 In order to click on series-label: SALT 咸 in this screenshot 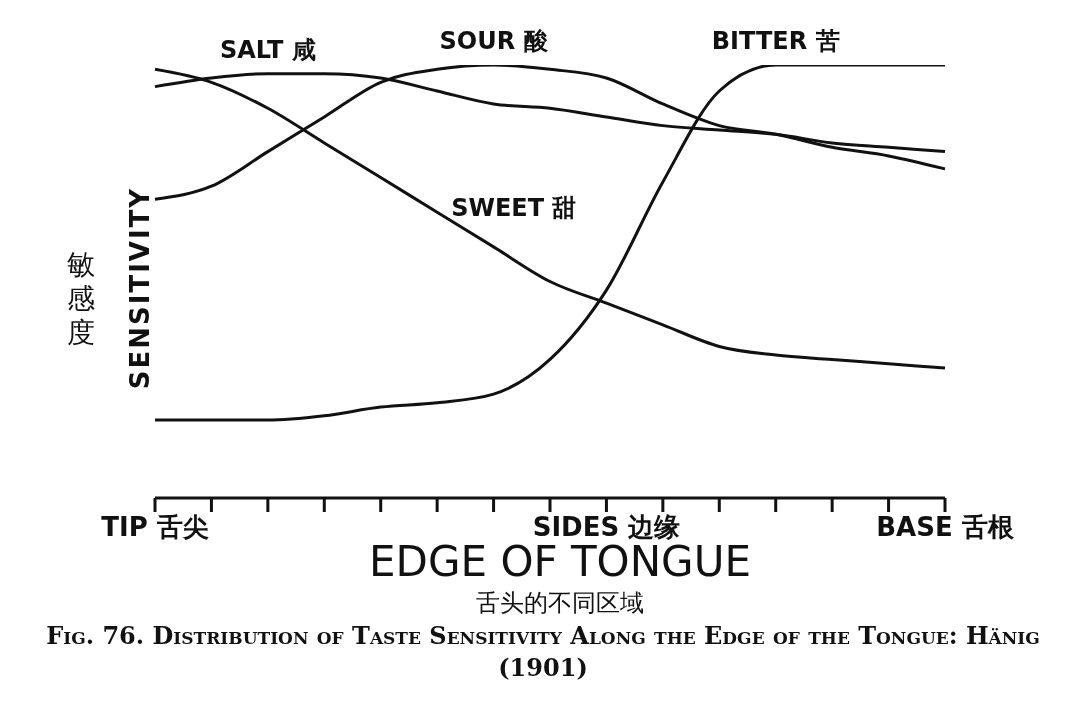, I will do `click(267, 49)`.